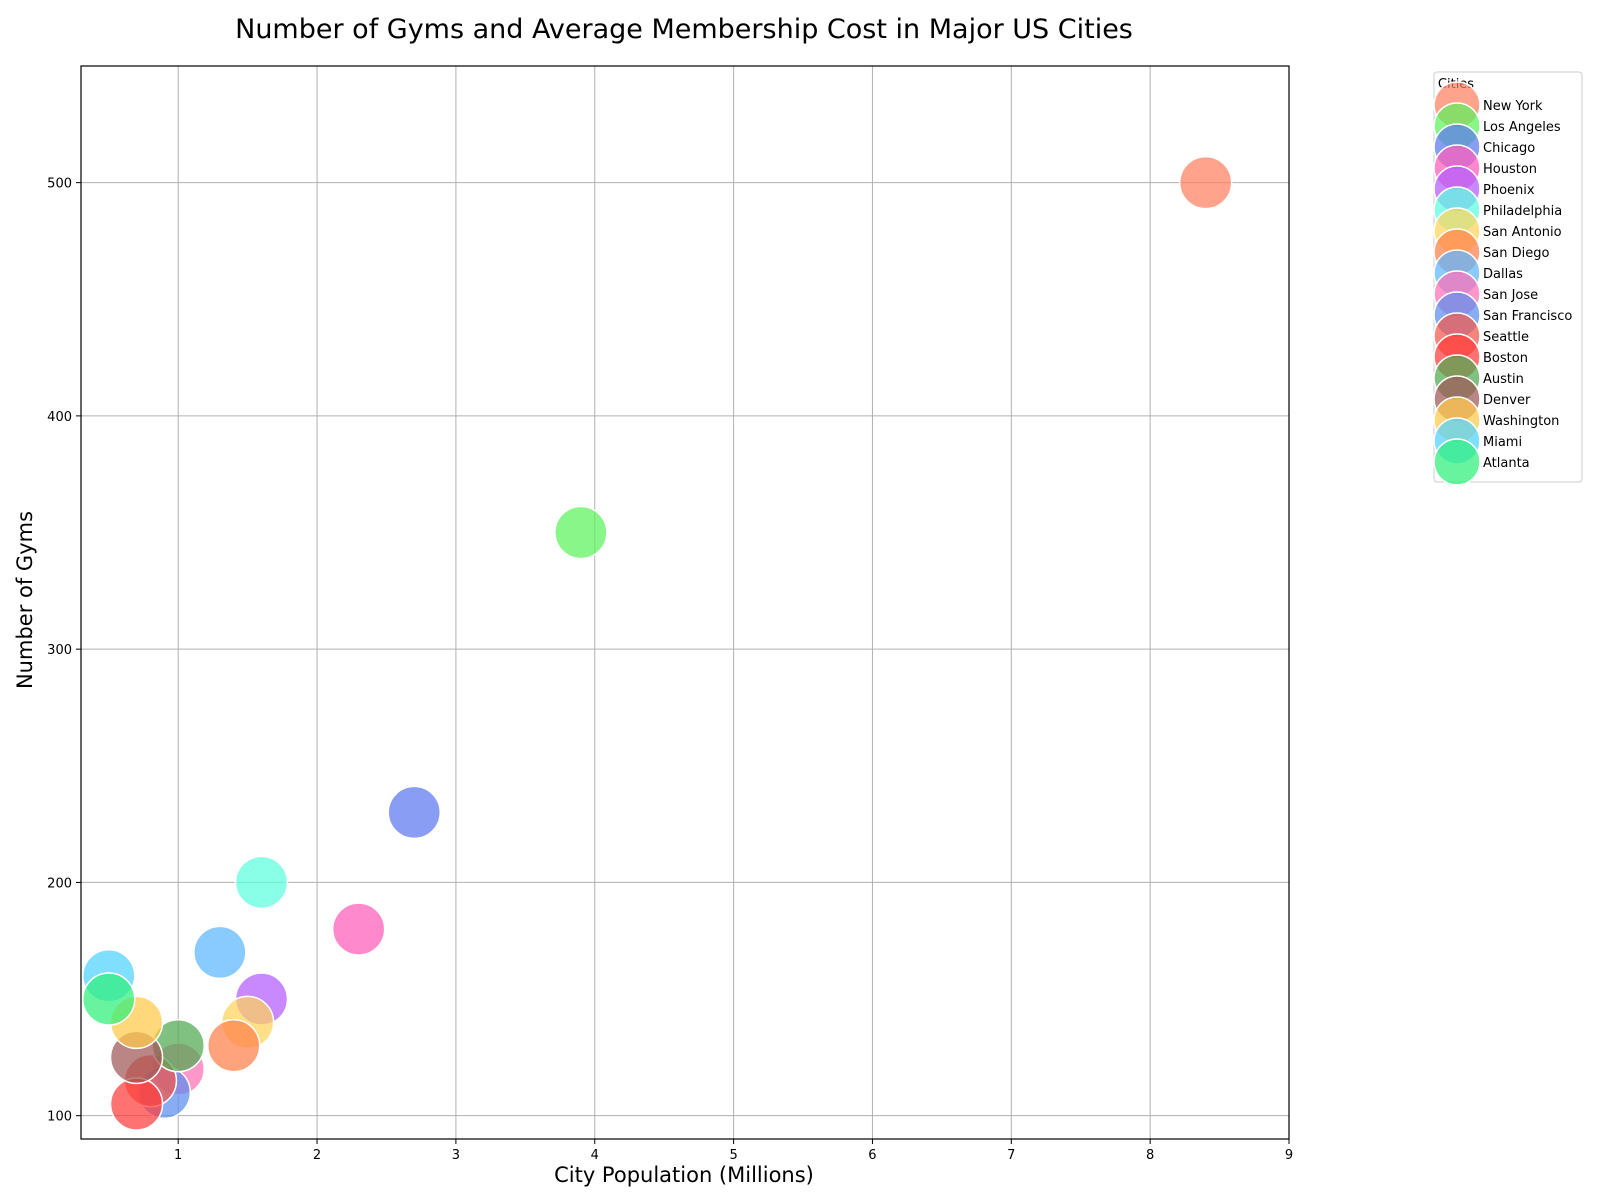 The image size is (1600, 1200). Describe the element at coordinates (1506, 337) in the screenshot. I see `legend-label: Seattle` at that location.